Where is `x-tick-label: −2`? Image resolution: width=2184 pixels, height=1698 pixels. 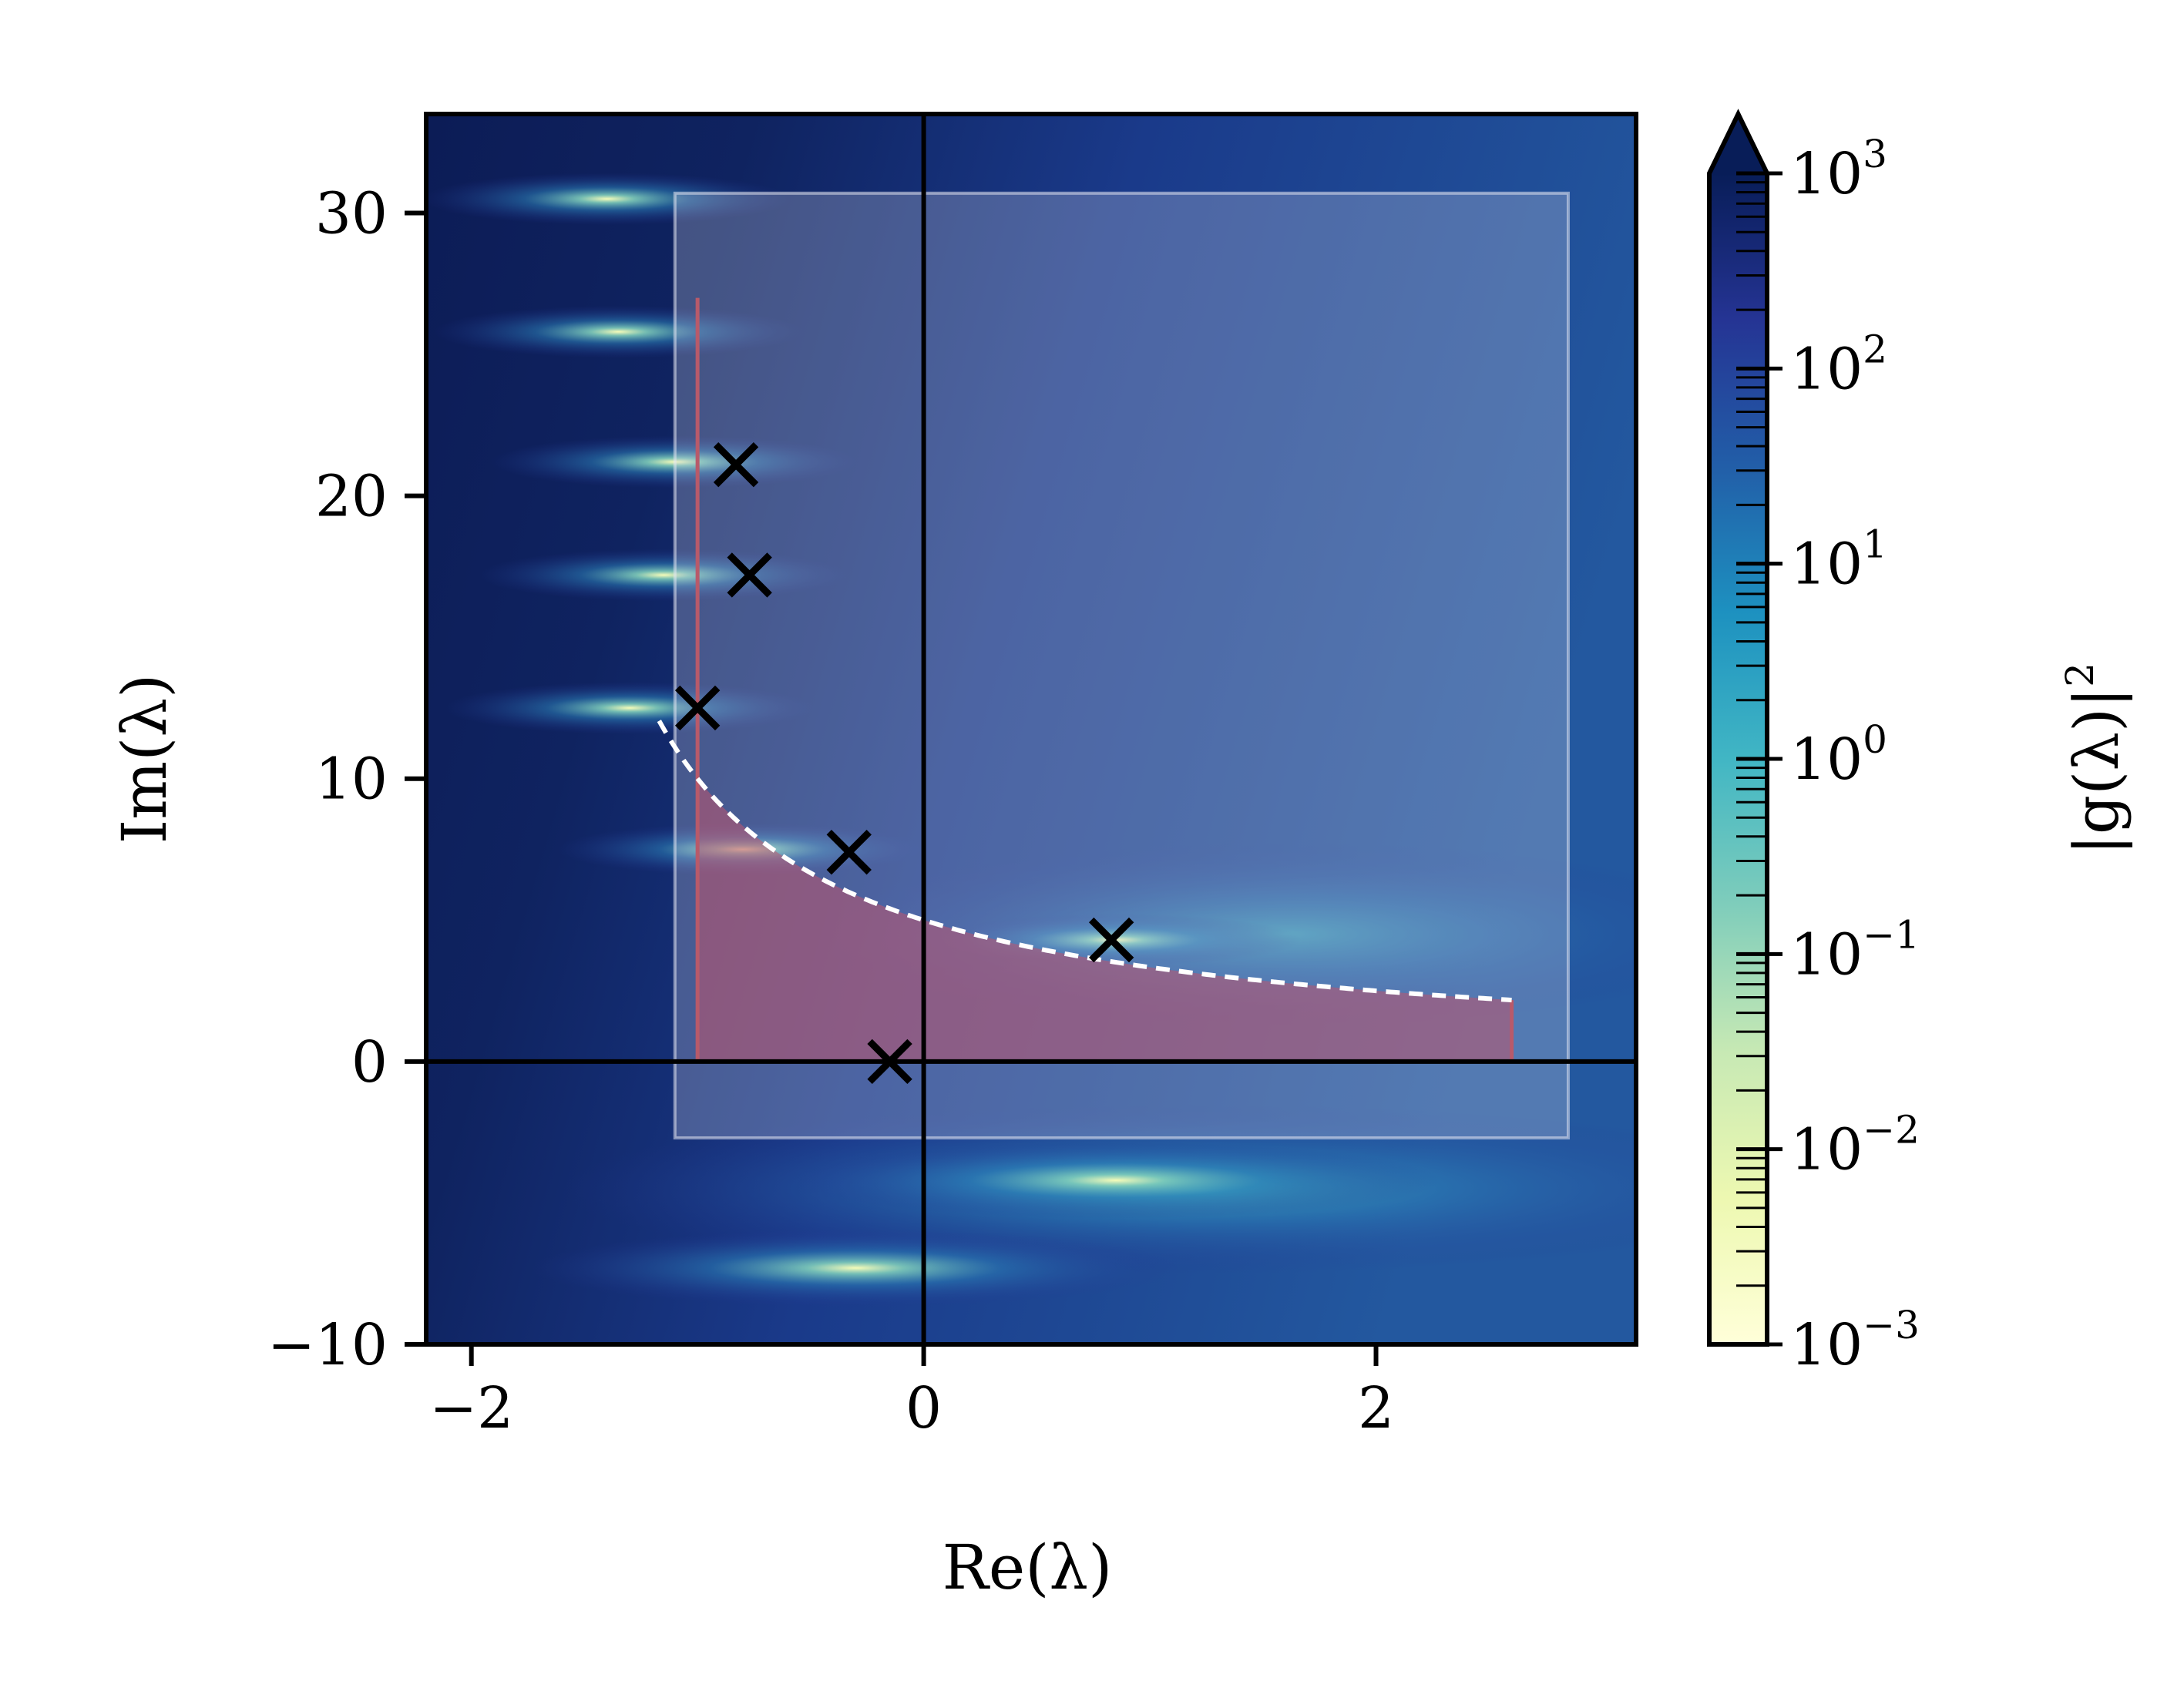
x-tick-label: −2 is located at coordinates (471, 1408).